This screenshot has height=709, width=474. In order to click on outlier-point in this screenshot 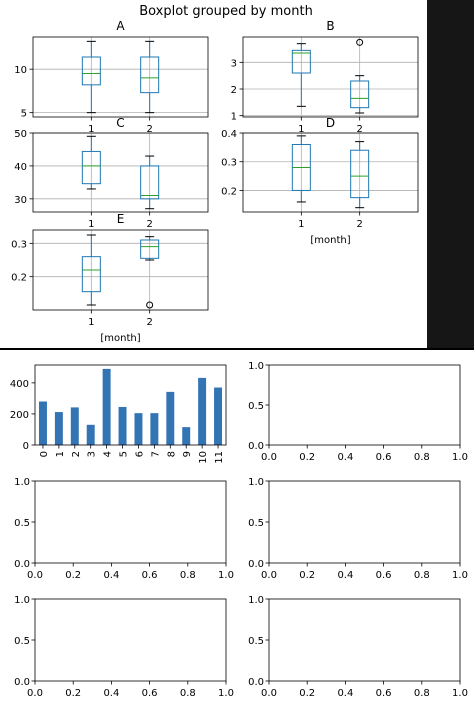, I will do `click(360, 42)`.